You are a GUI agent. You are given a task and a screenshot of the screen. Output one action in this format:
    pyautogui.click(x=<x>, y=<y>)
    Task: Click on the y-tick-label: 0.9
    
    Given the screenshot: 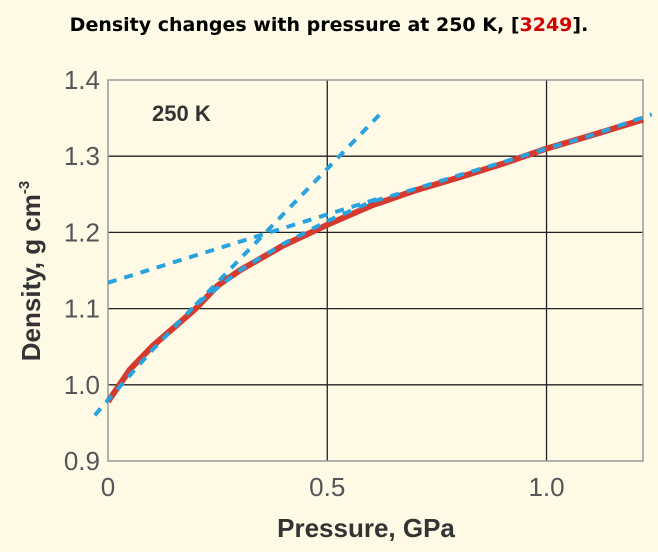 What is the action you would take?
    pyautogui.click(x=82, y=461)
    